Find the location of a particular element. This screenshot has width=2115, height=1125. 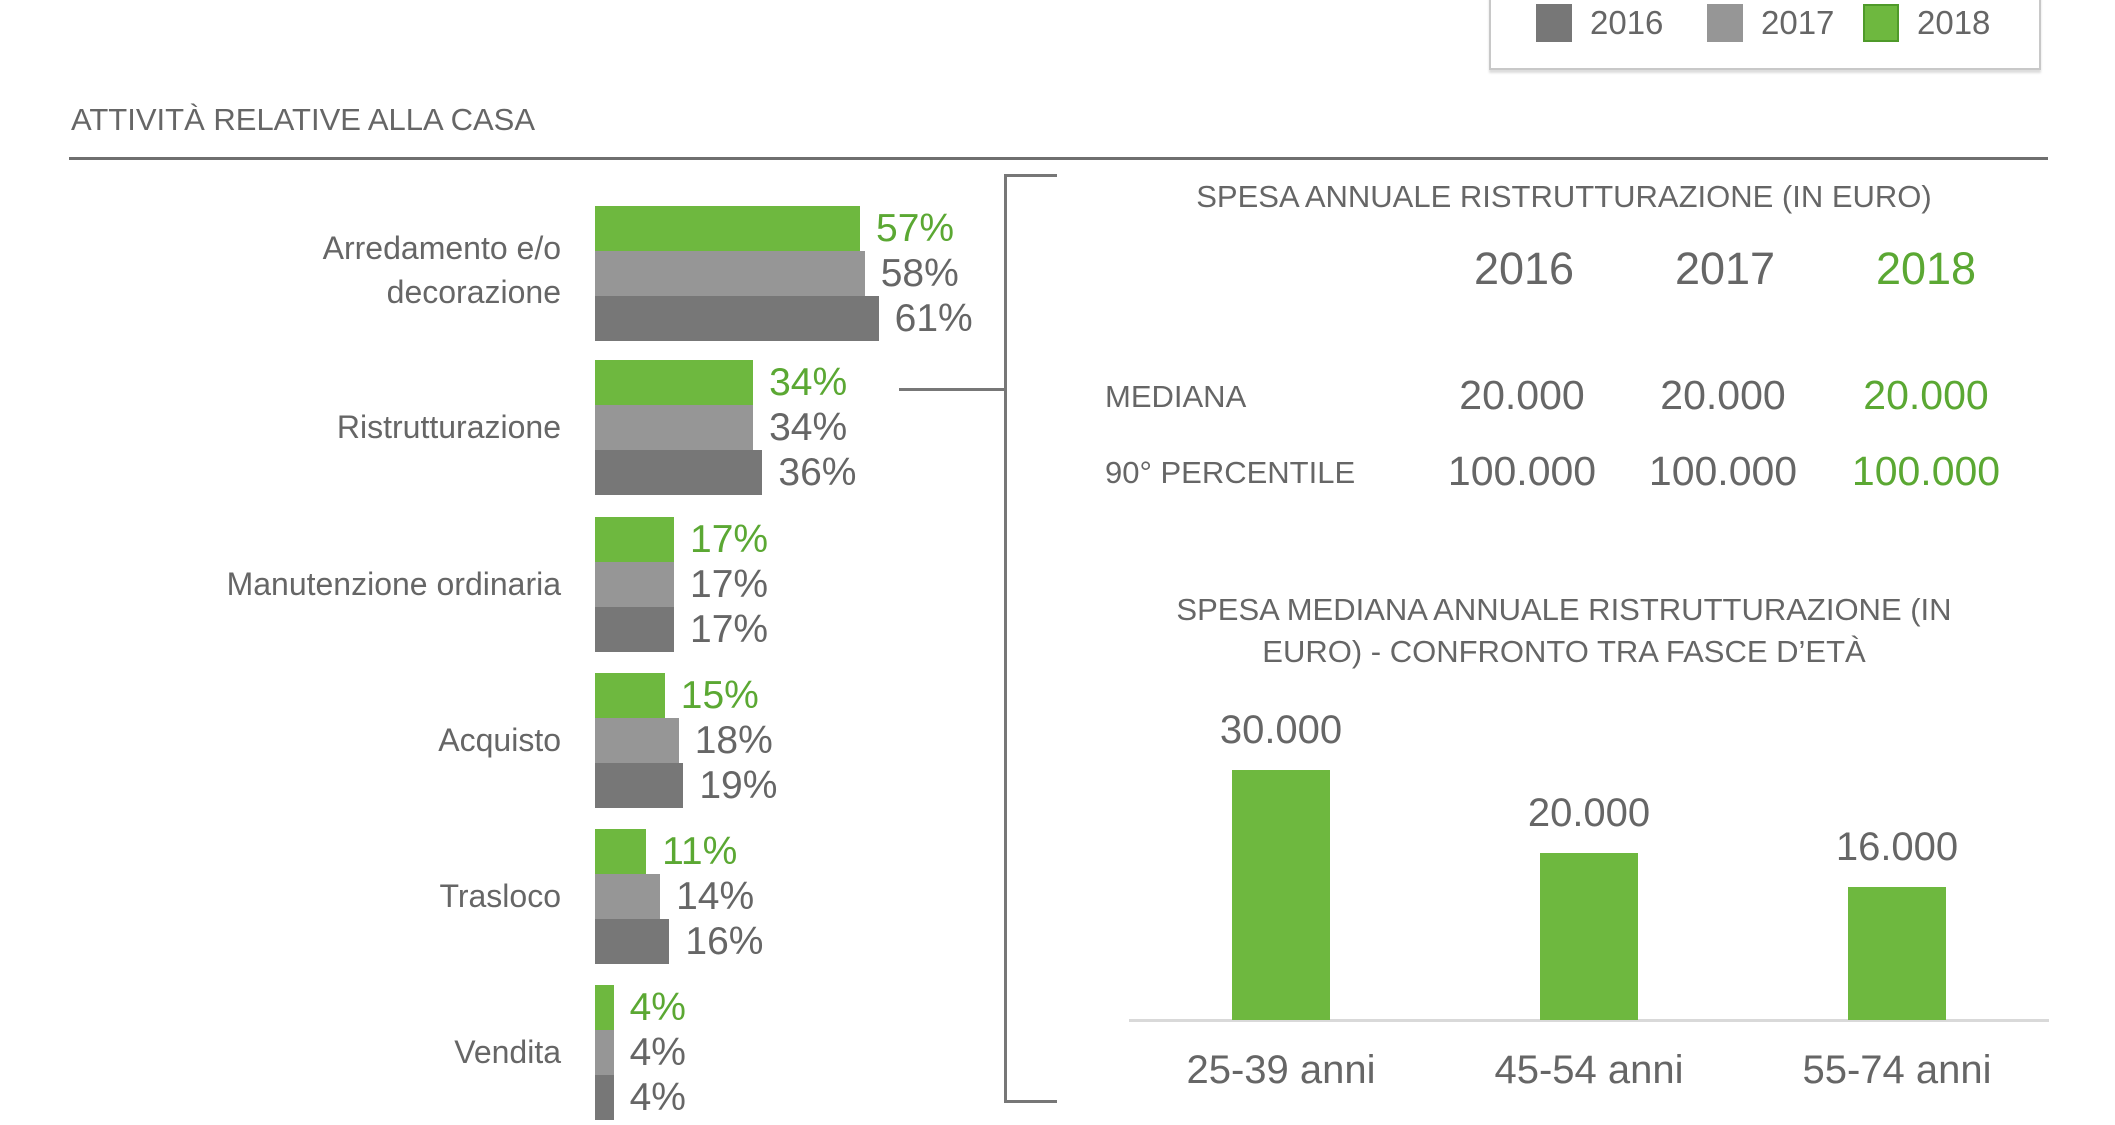

bar-value-label: 15% is located at coordinates (719, 695).